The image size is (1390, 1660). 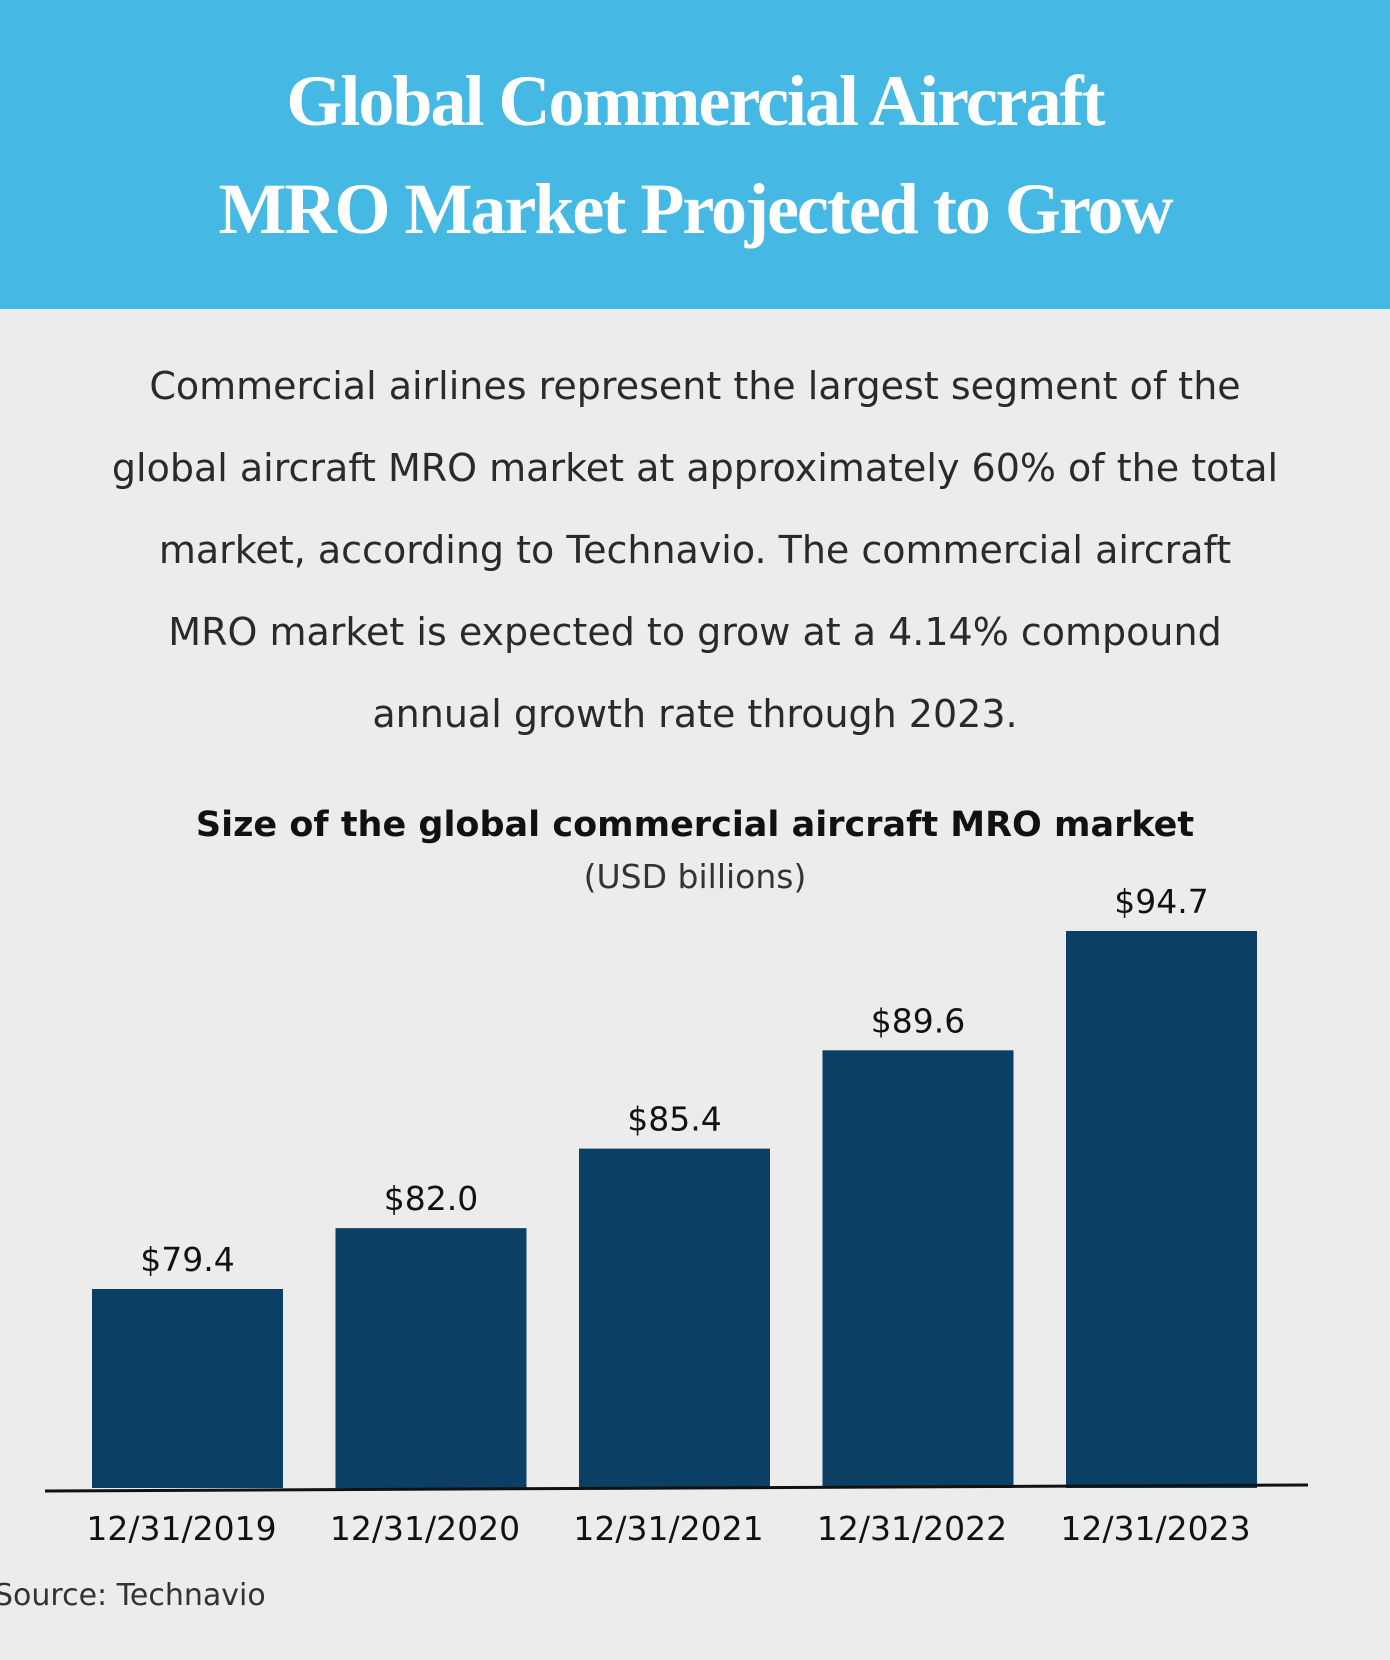 What do you see at coordinates (676, 1488) in the screenshot?
I see `x-axis-line` at bounding box center [676, 1488].